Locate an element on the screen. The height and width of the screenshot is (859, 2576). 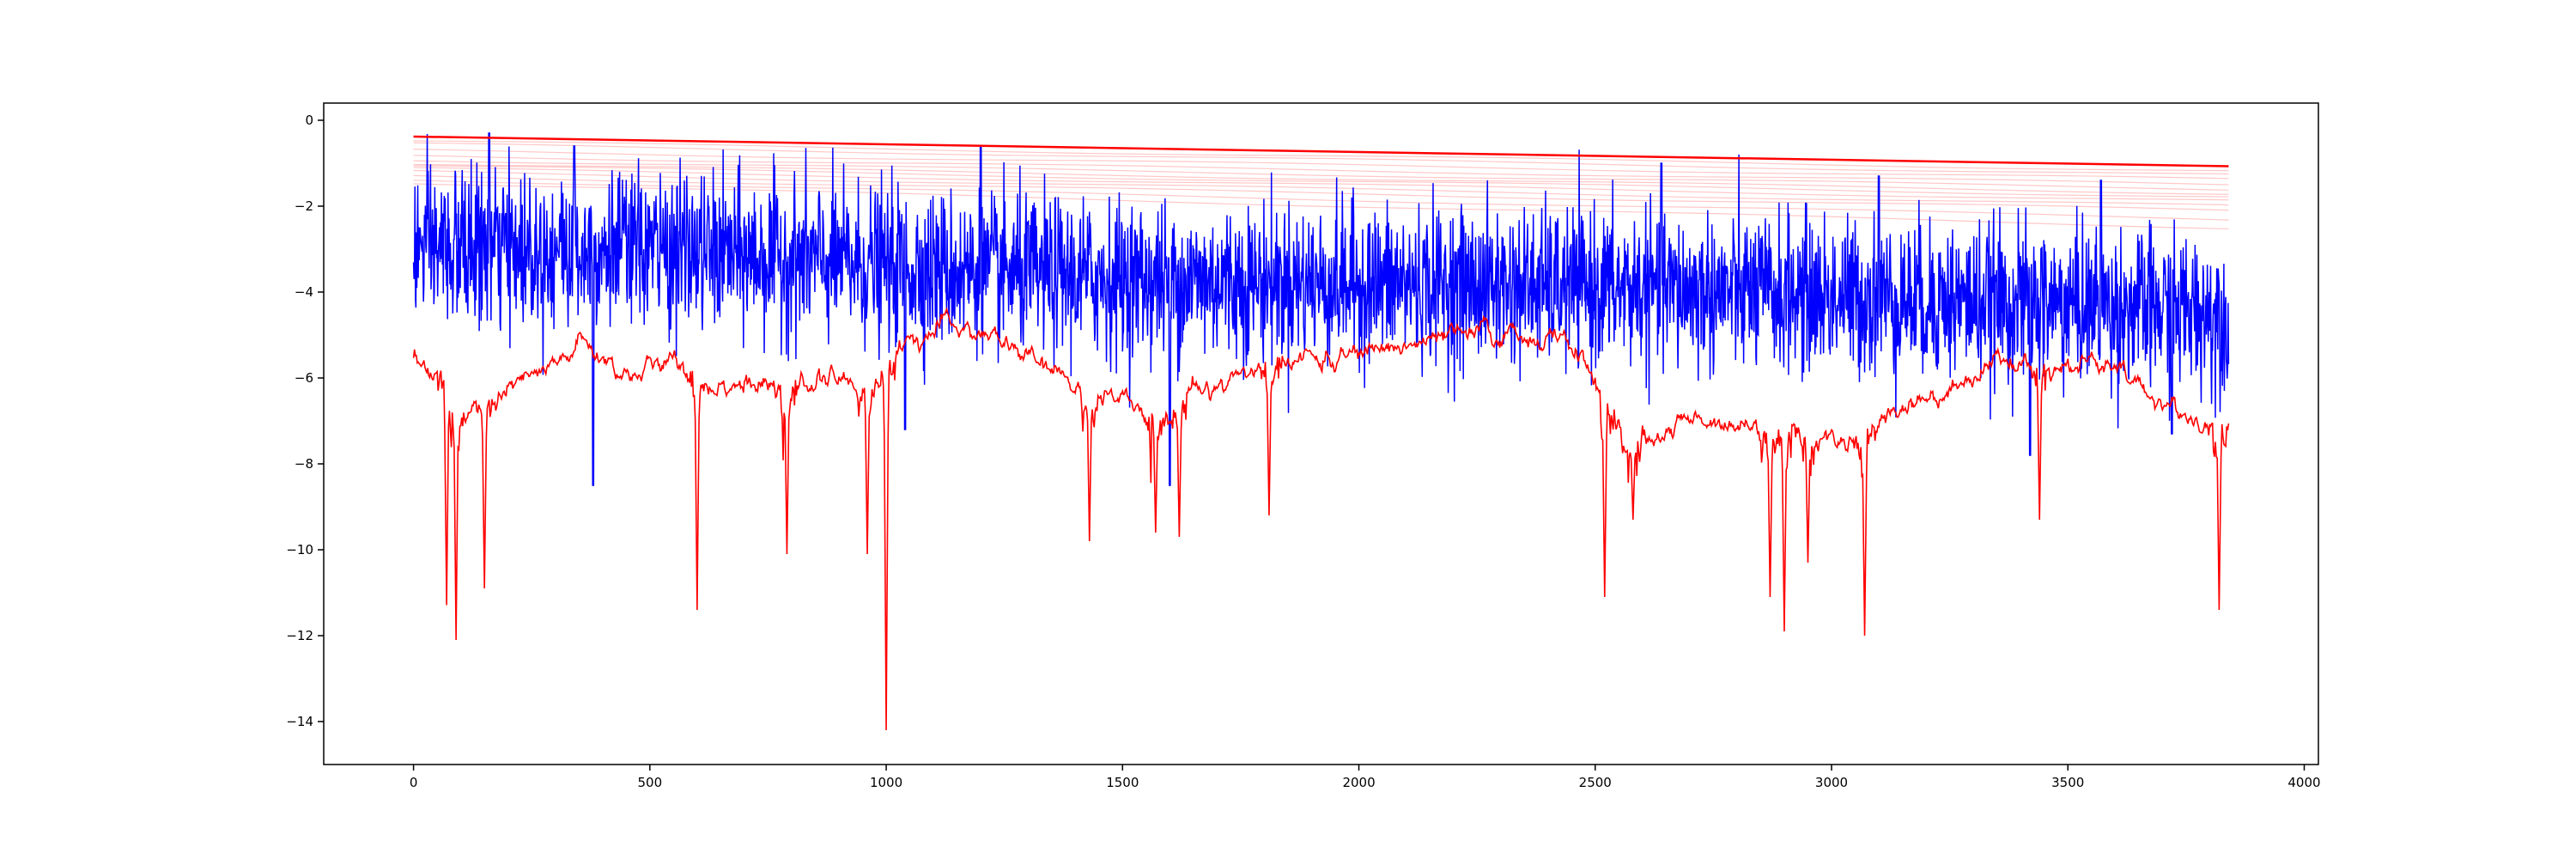
x-tick-label: 4000 is located at coordinates (2303, 783).